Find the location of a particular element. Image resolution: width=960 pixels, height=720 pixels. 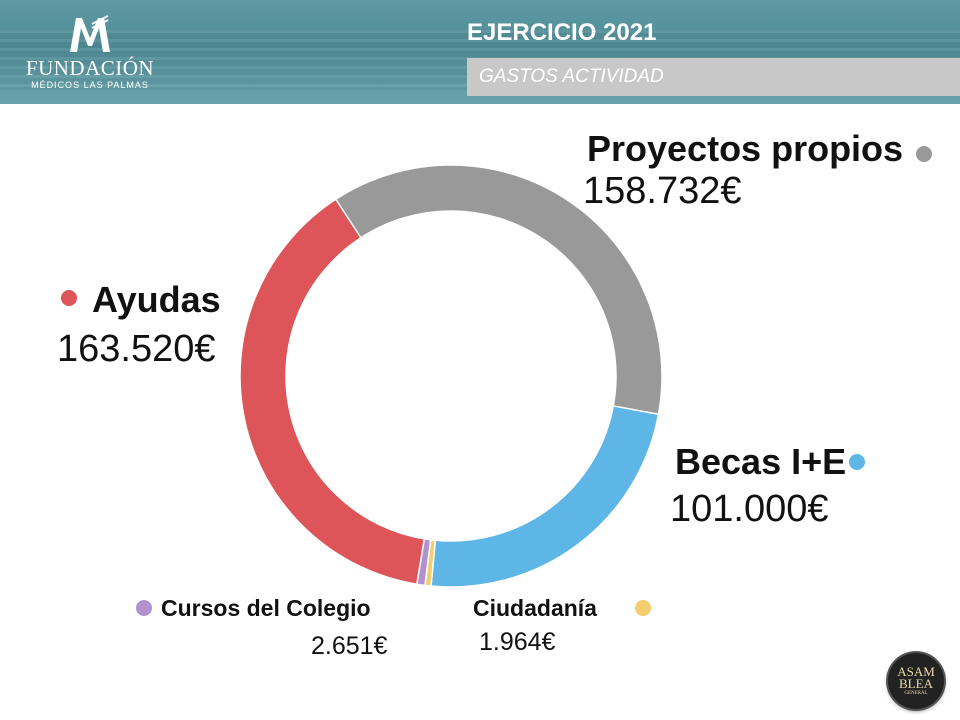

label-cursos-del-colegio: Cursos del Colegio is located at coordinates (266, 608).